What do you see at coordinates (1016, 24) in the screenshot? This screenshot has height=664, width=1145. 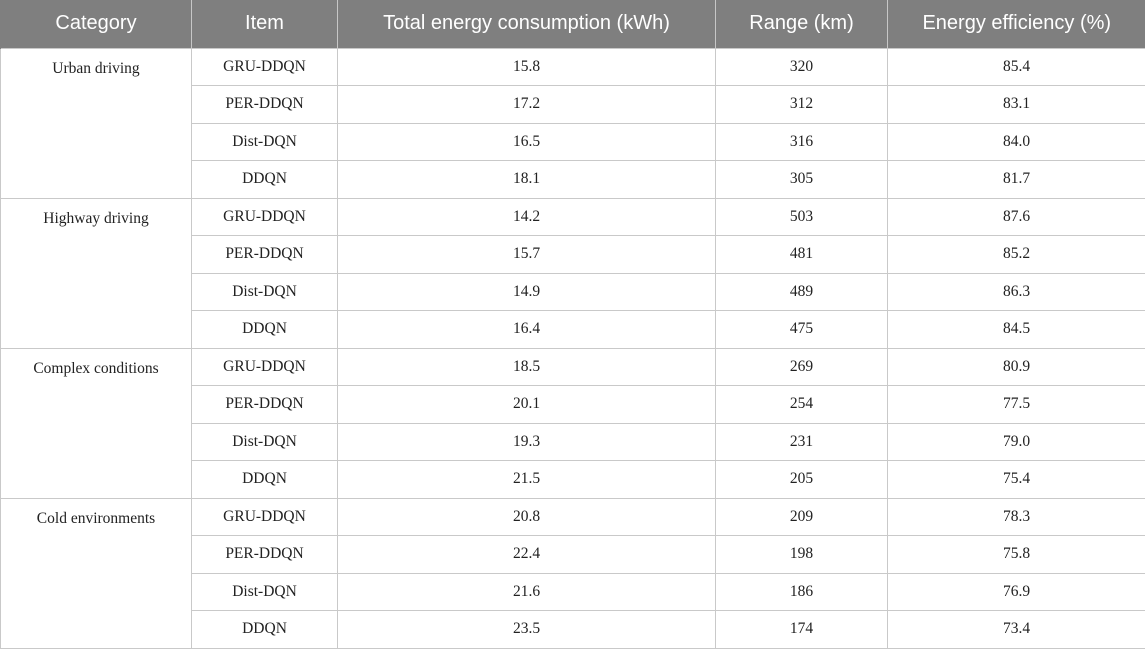 I see `header-efficiency: Energy efficiency (%)` at bounding box center [1016, 24].